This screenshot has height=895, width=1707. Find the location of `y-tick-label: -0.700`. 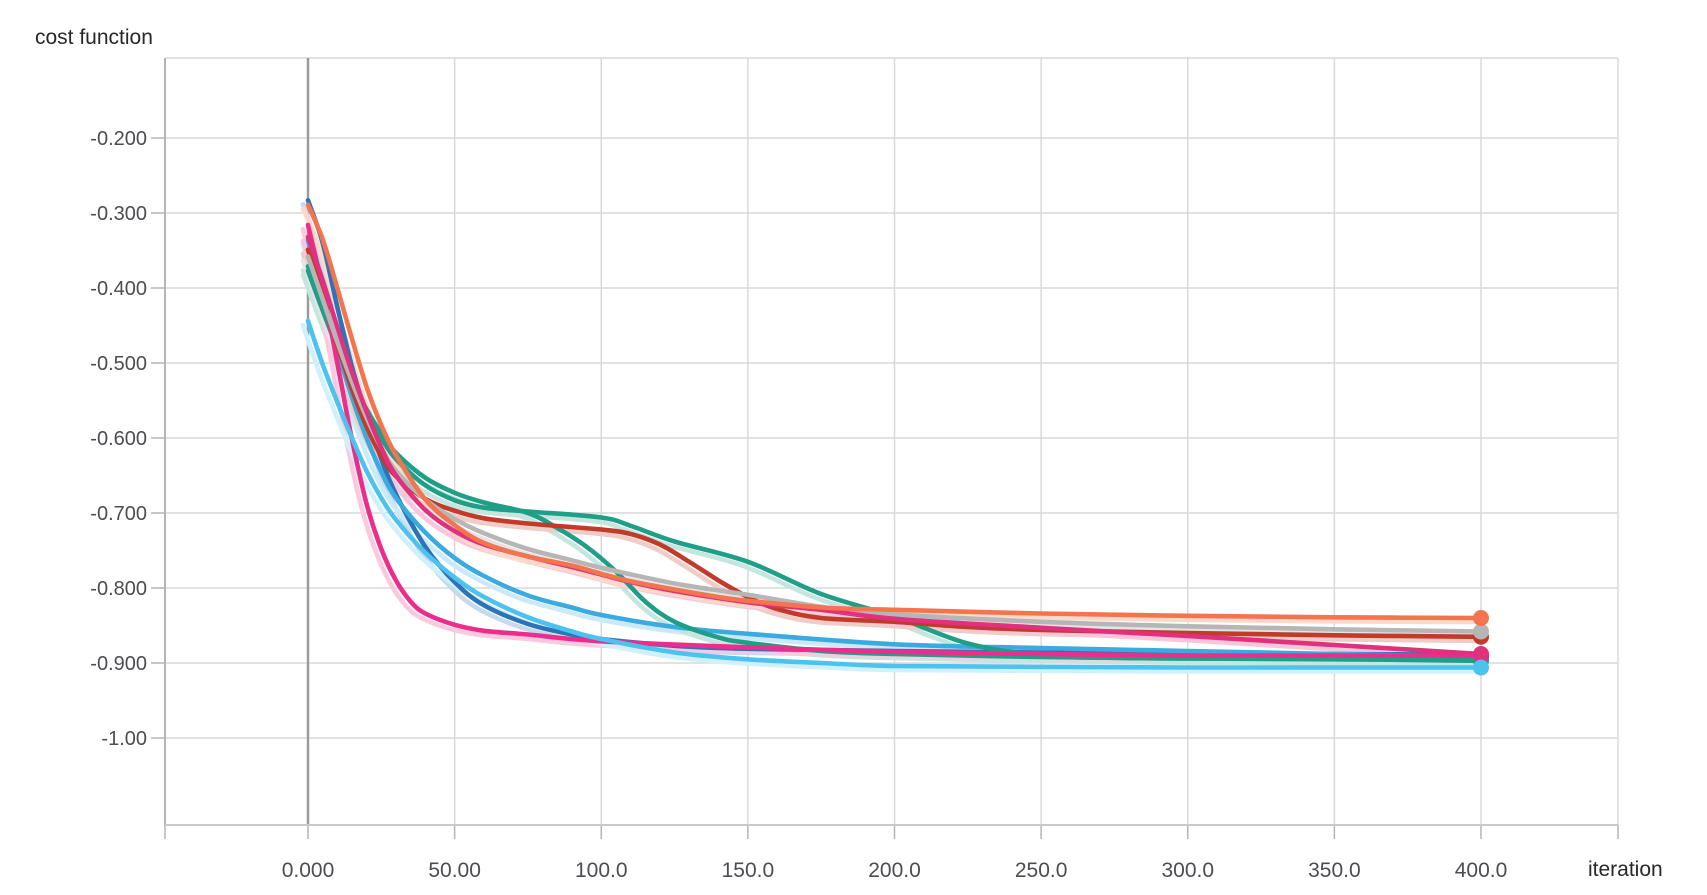

y-tick-label: -0.700 is located at coordinates (118, 514).